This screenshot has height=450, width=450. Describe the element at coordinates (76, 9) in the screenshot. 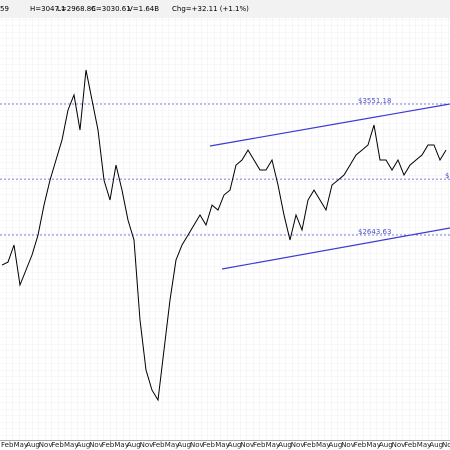

I see `low-field: L=2968.86` at that location.